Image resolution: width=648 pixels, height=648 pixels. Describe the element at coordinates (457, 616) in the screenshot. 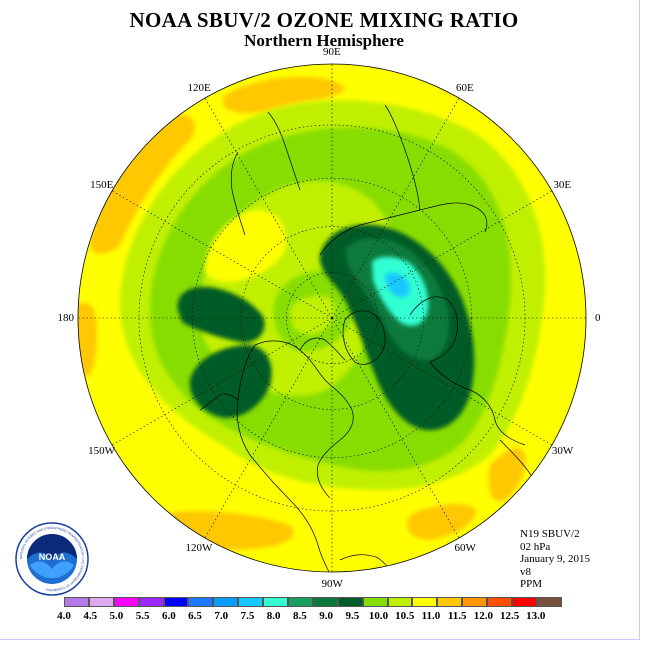

I see `colorbar-tick-label: 11.5` at that location.